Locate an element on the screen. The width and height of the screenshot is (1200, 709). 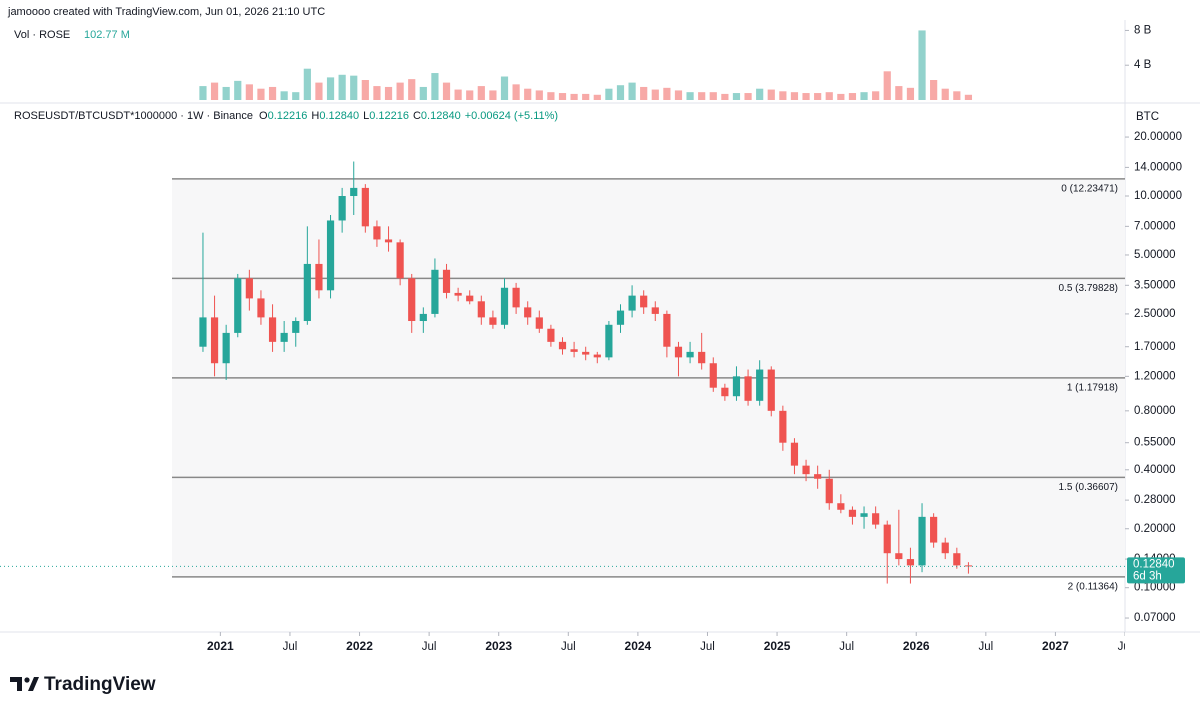
legend-value: 0.12216 is located at coordinates (288, 116).